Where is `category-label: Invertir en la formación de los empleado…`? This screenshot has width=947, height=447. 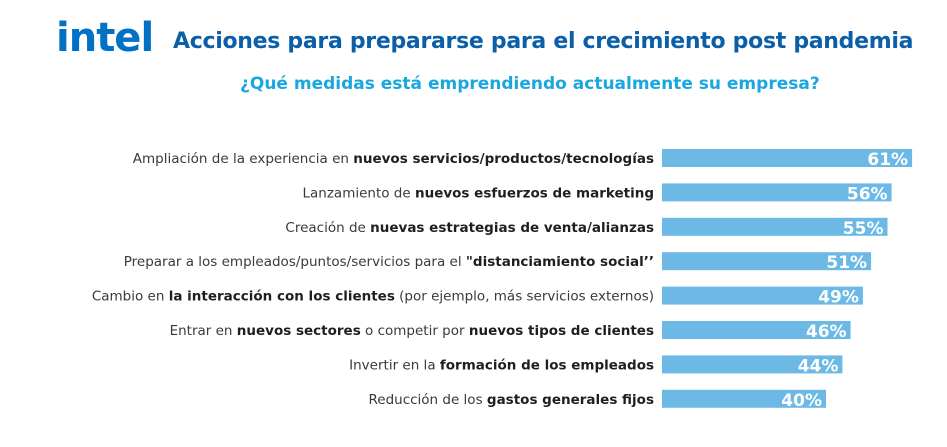
category-label: Invertir en la formación de los empleado… is located at coordinates (501, 365).